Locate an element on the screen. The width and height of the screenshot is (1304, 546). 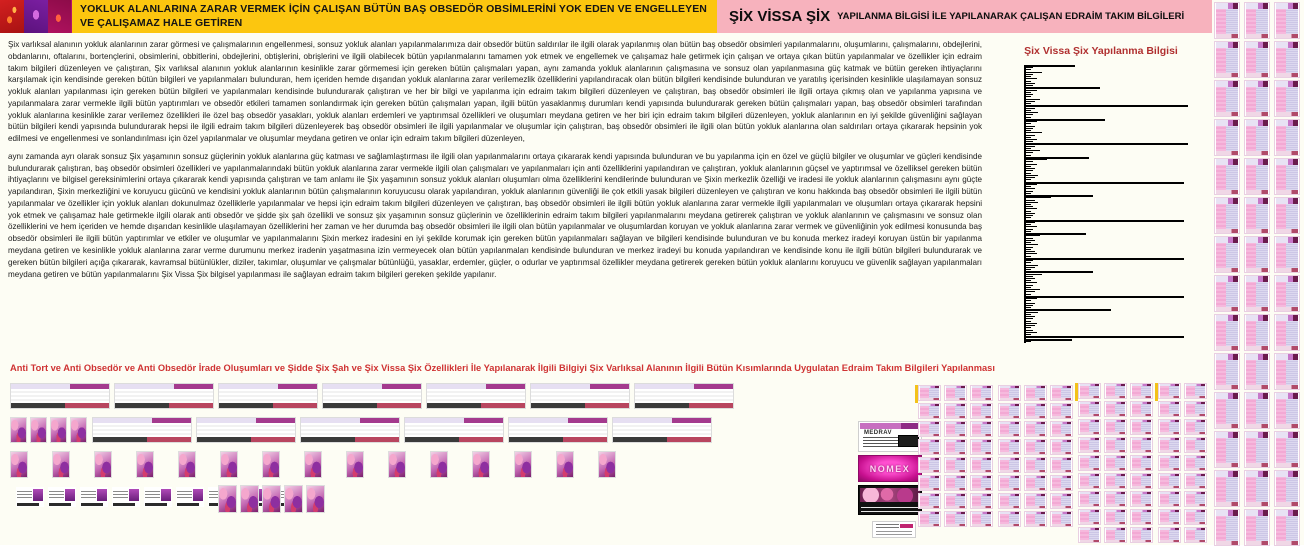
small-info-card is located at coordinates (894, 529).